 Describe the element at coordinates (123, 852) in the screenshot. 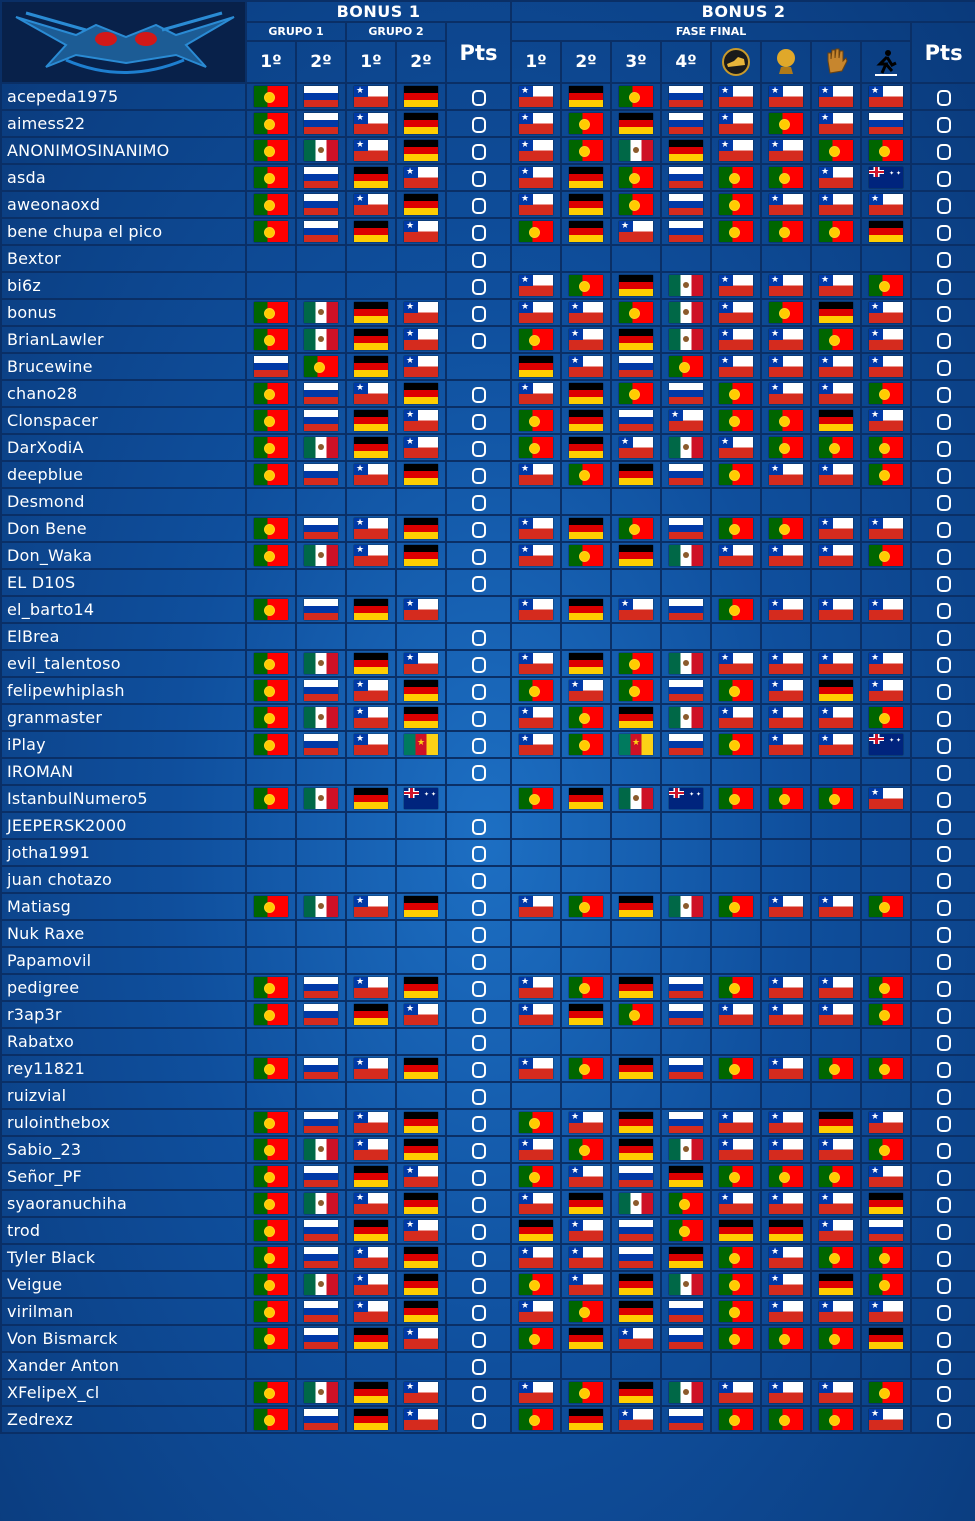

I see `player-name: jotha1991` at that location.